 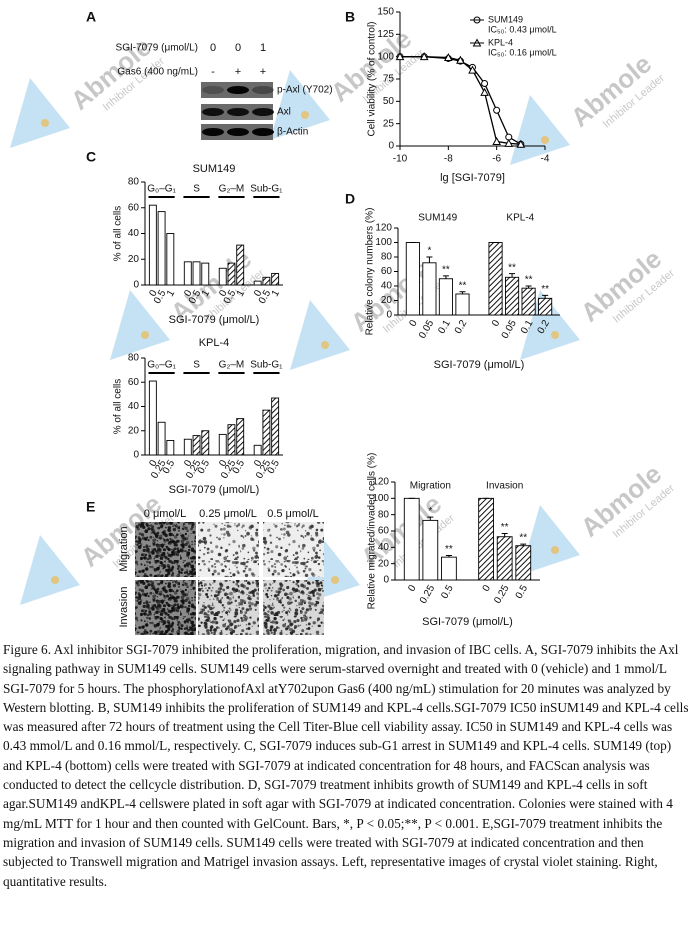 What do you see at coordinates (520, 218) in the screenshot?
I see `group-label: KPL-4` at bounding box center [520, 218].